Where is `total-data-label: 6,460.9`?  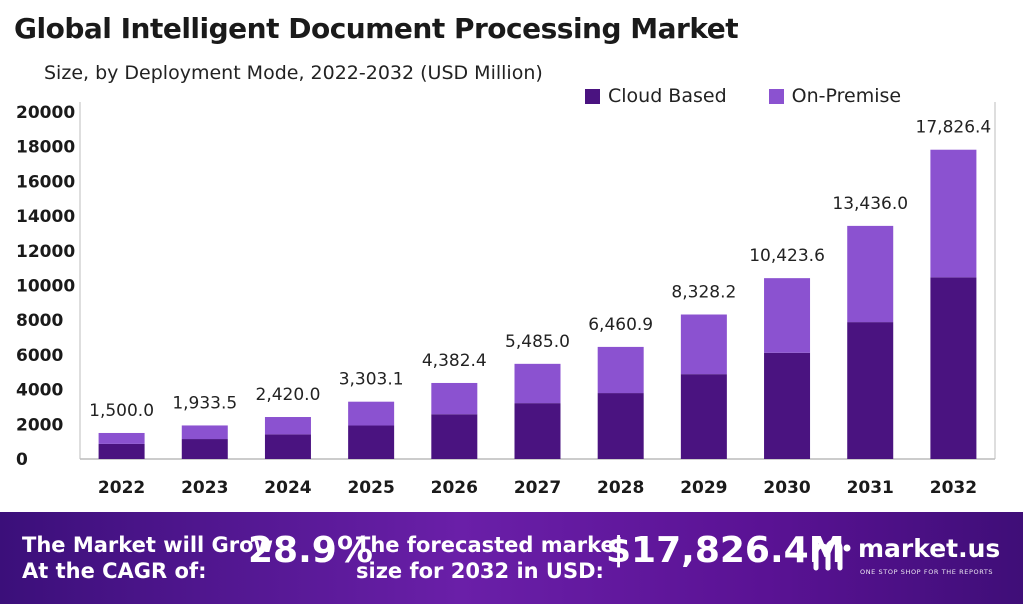
total-data-label: 6,460.9 is located at coordinates (620, 325).